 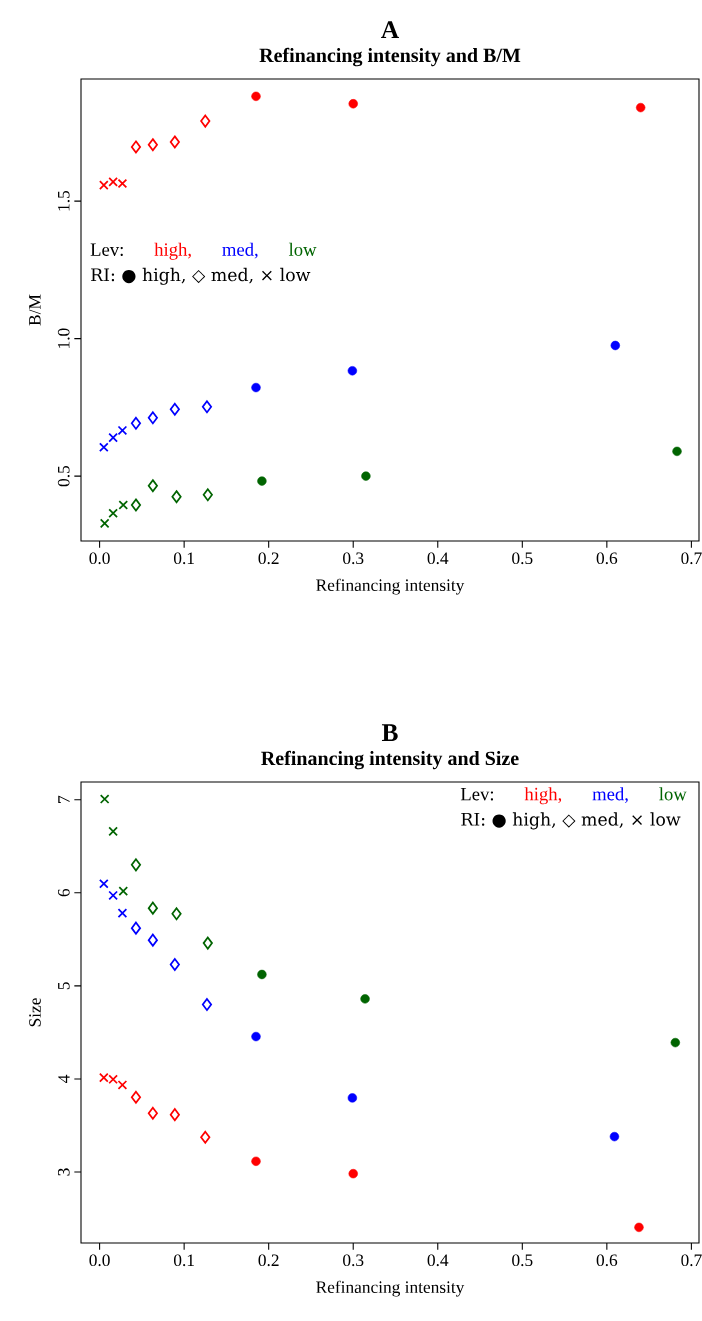 I want to click on y-axis-title: Size, so click(x=35, y=1012).